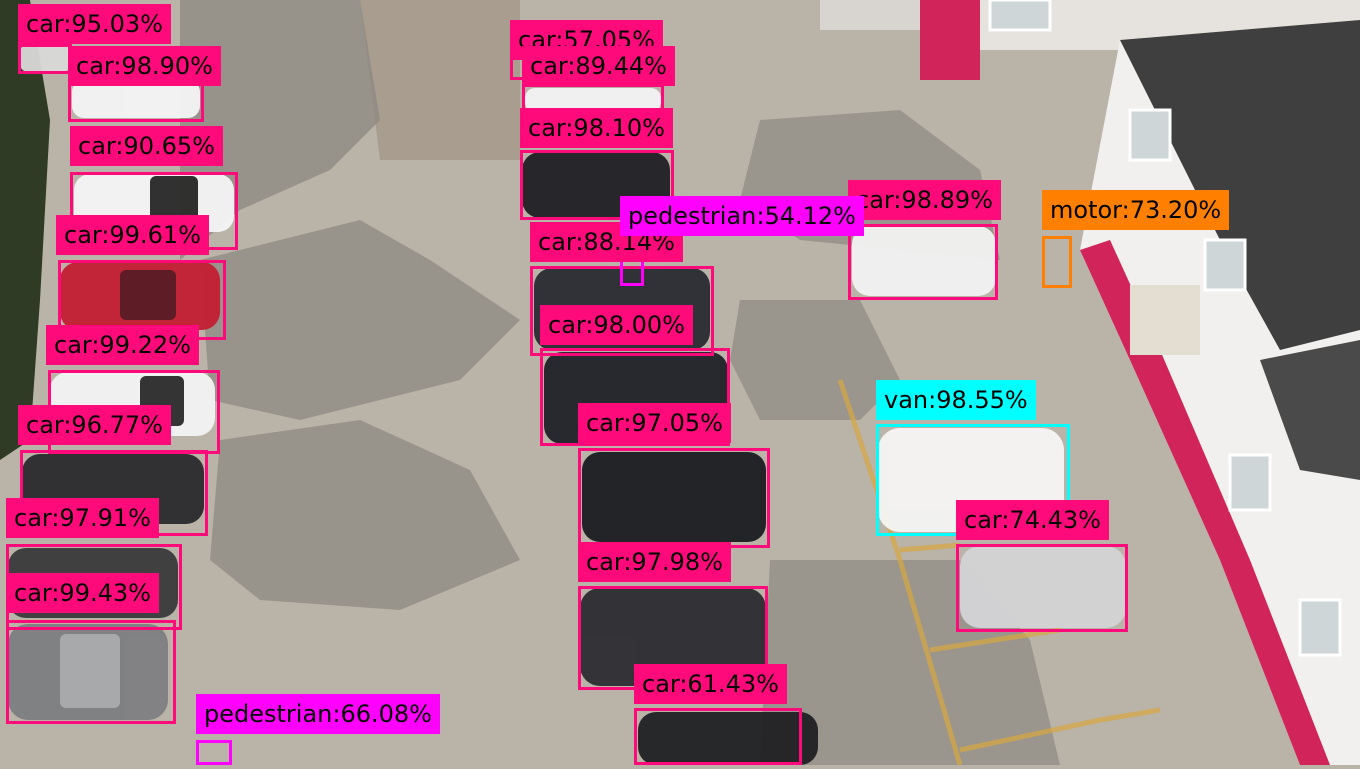 This screenshot has width=1360, height=769. I want to click on label-car-5: car:99.22%, so click(122, 345).